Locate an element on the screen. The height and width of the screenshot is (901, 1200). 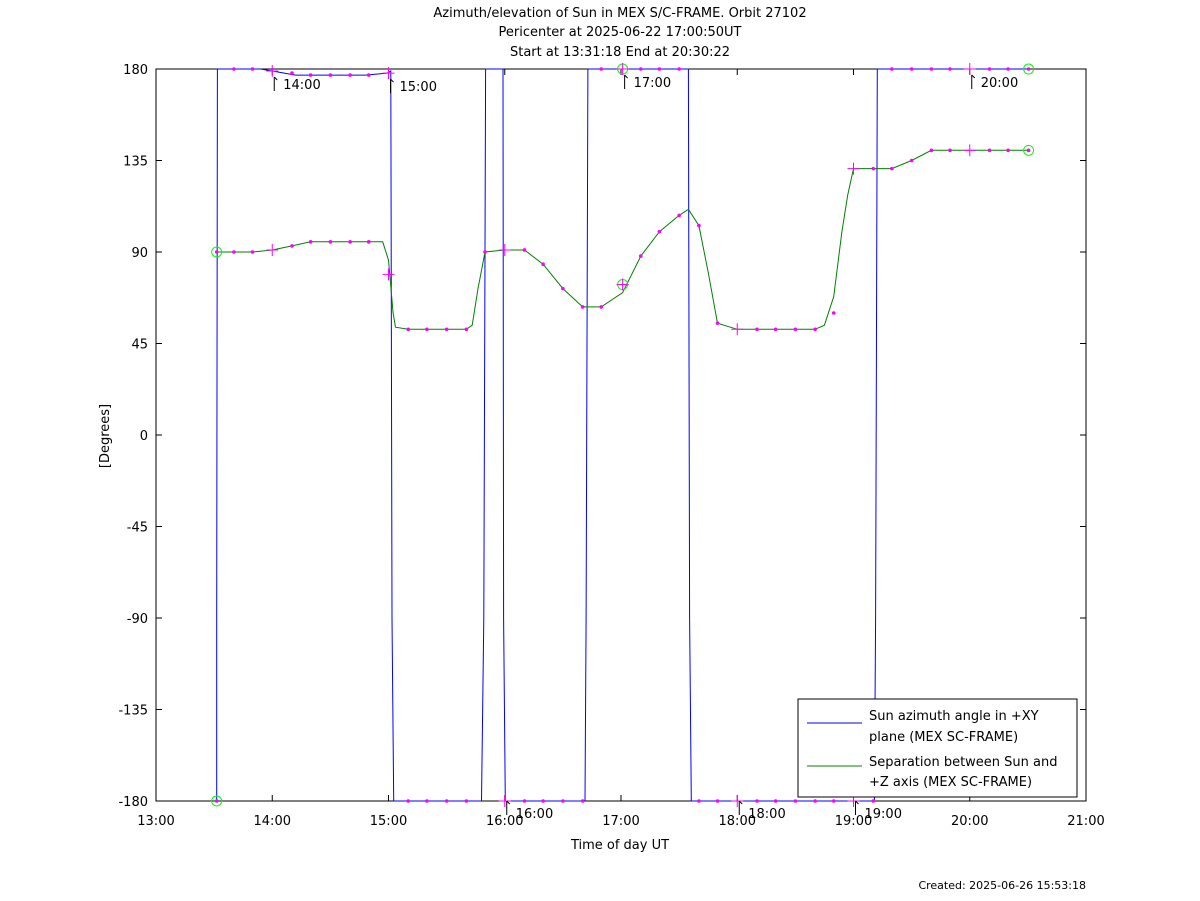
y-tick-label: -180 is located at coordinates (133, 802).